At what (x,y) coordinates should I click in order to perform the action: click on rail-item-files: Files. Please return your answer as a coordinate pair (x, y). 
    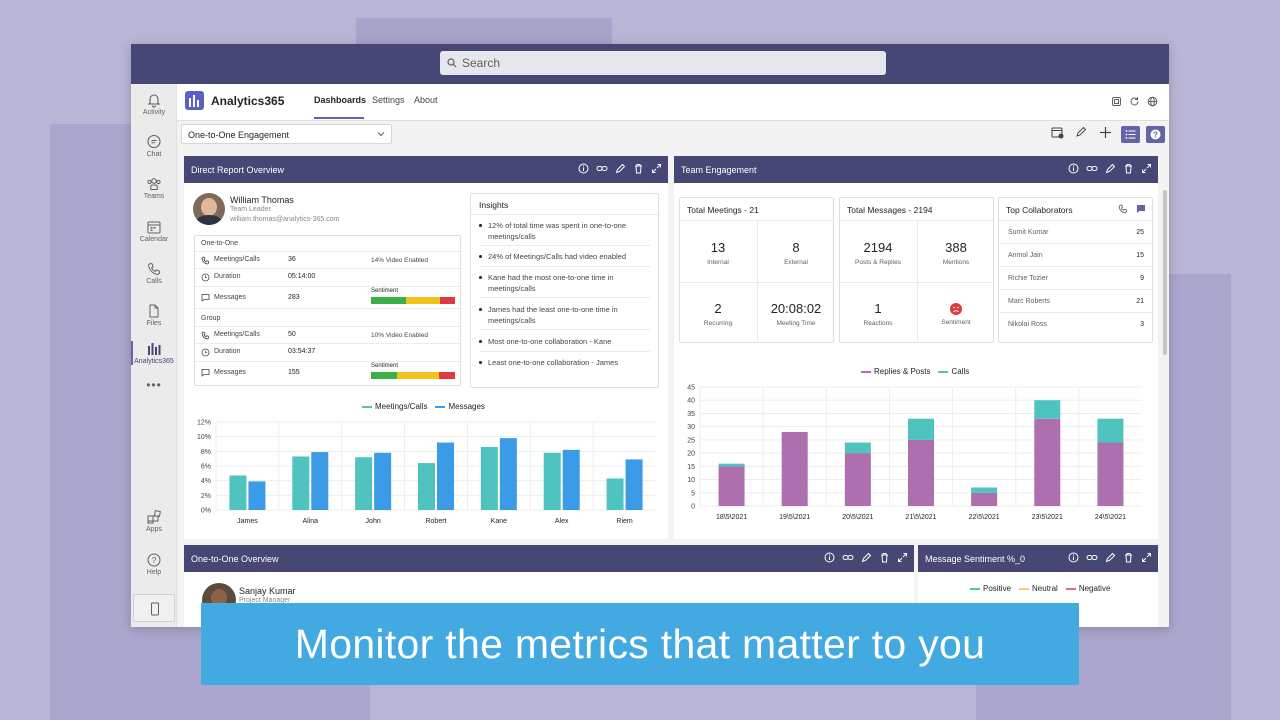
    Looking at the image, I should click on (154, 315).